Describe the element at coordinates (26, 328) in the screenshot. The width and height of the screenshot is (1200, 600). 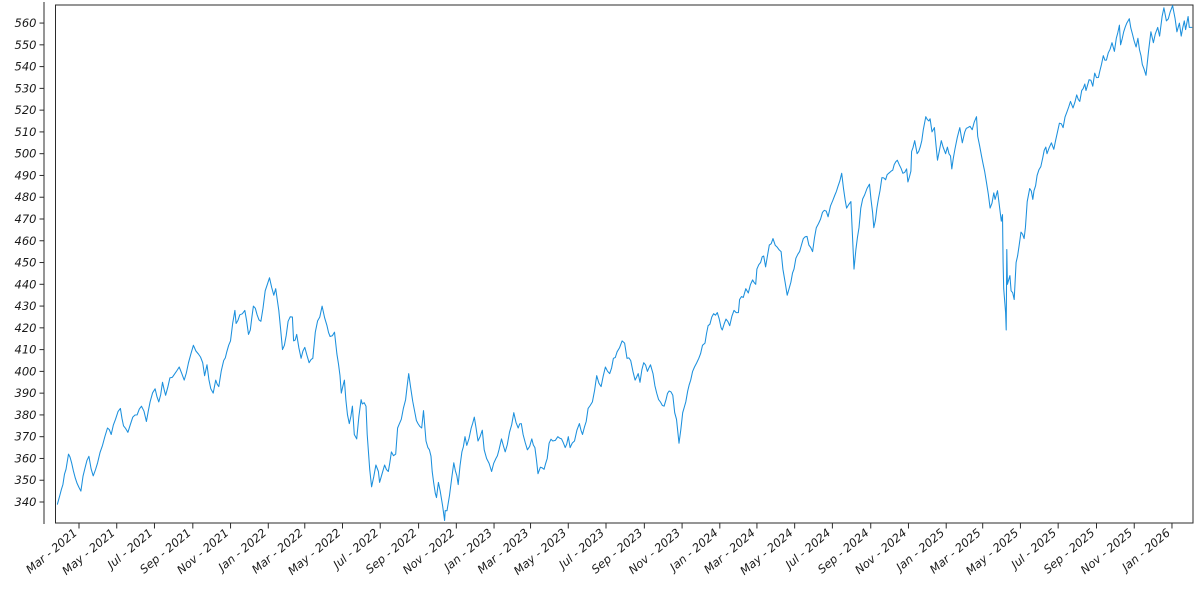
I see `y-tick-label: 420` at that location.